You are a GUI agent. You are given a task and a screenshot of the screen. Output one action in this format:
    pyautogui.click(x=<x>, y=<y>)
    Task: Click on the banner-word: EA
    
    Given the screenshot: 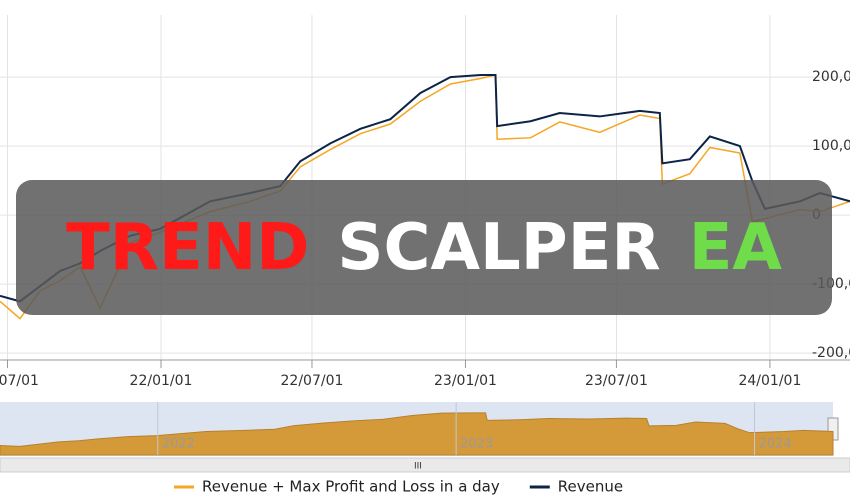 What is the action you would take?
    pyautogui.click(x=735, y=247)
    